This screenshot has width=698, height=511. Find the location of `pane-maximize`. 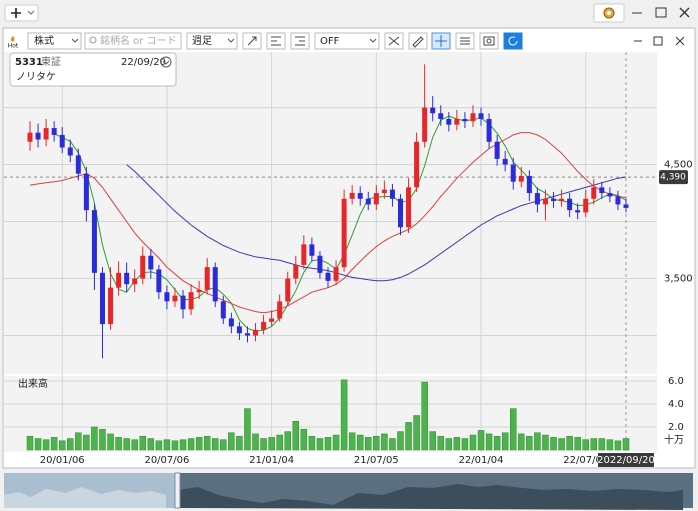

pane-maximize is located at coordinates (658, 41).